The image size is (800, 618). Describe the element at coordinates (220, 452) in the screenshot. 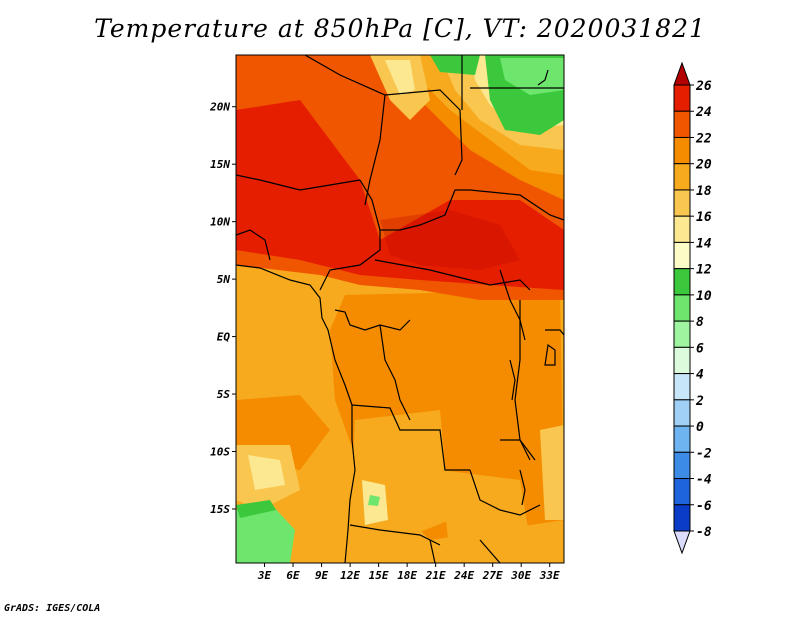

I see `lat-tick-label: 10S` at that location.